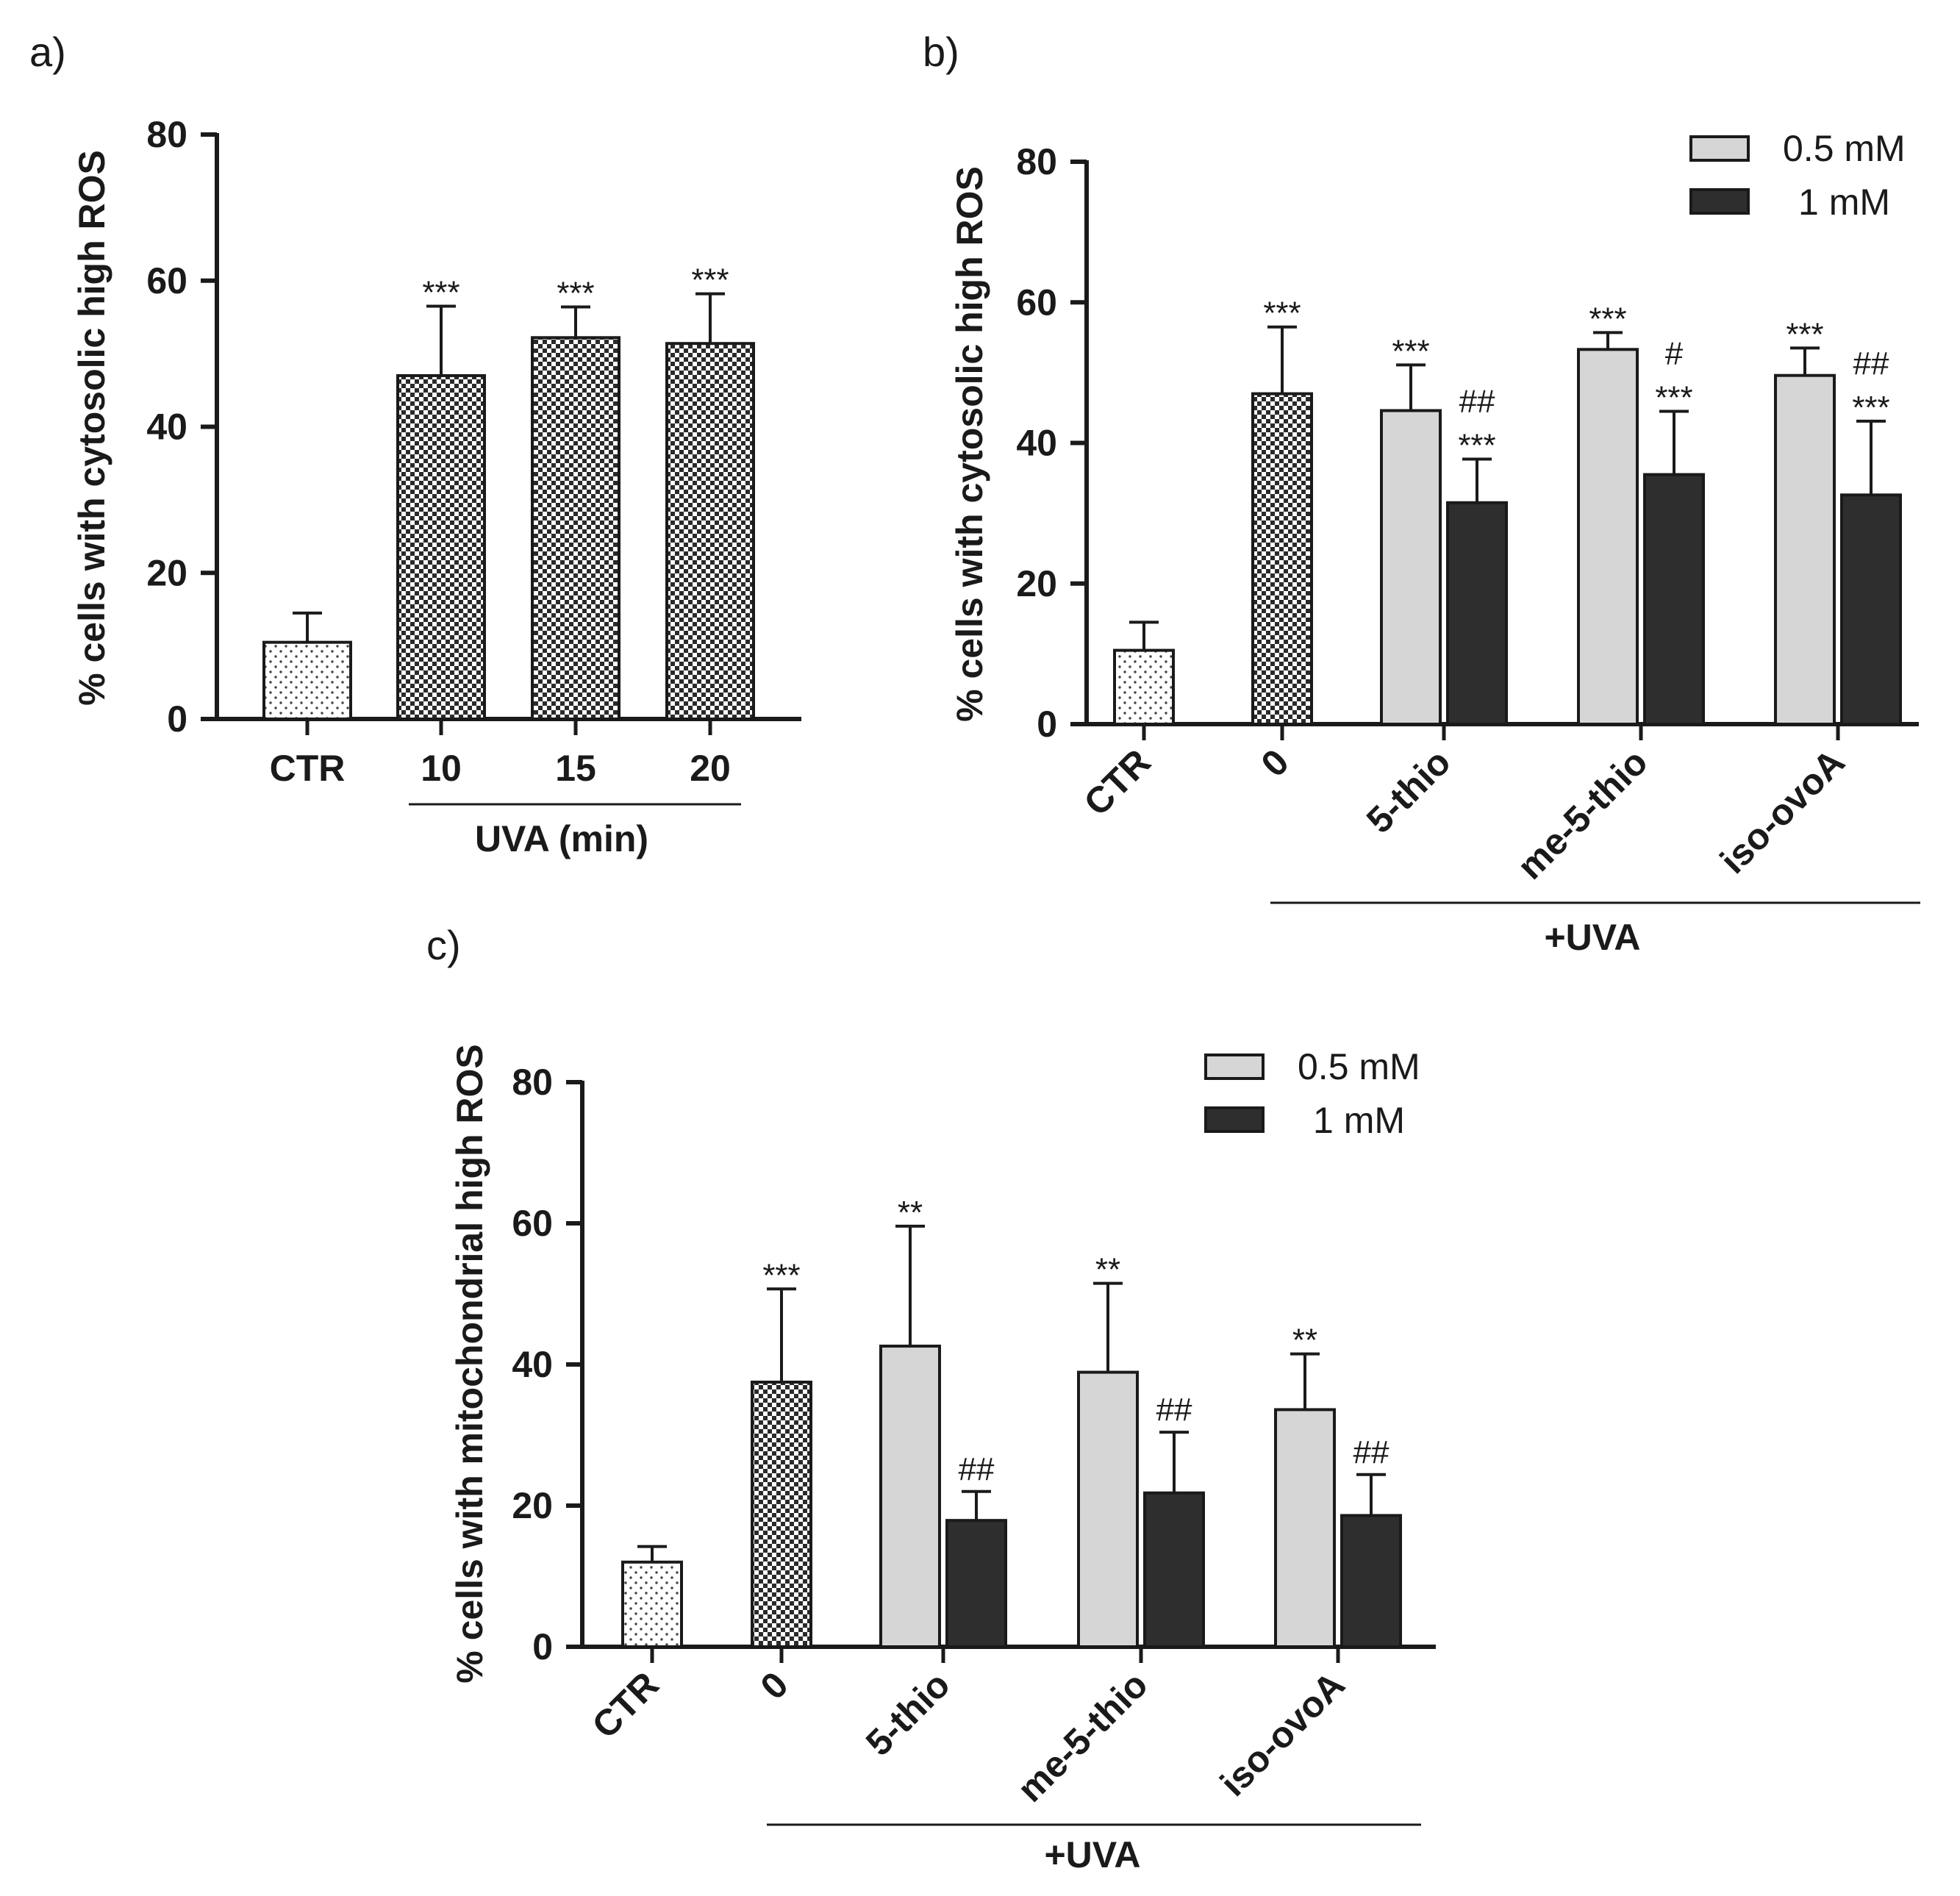 The height and width of the screenshot is (1896, 1960). Describe the element at coordinates (1036, 583) in the screenshot. I see `panel-b-y-tick-label-20: 20` at that location.